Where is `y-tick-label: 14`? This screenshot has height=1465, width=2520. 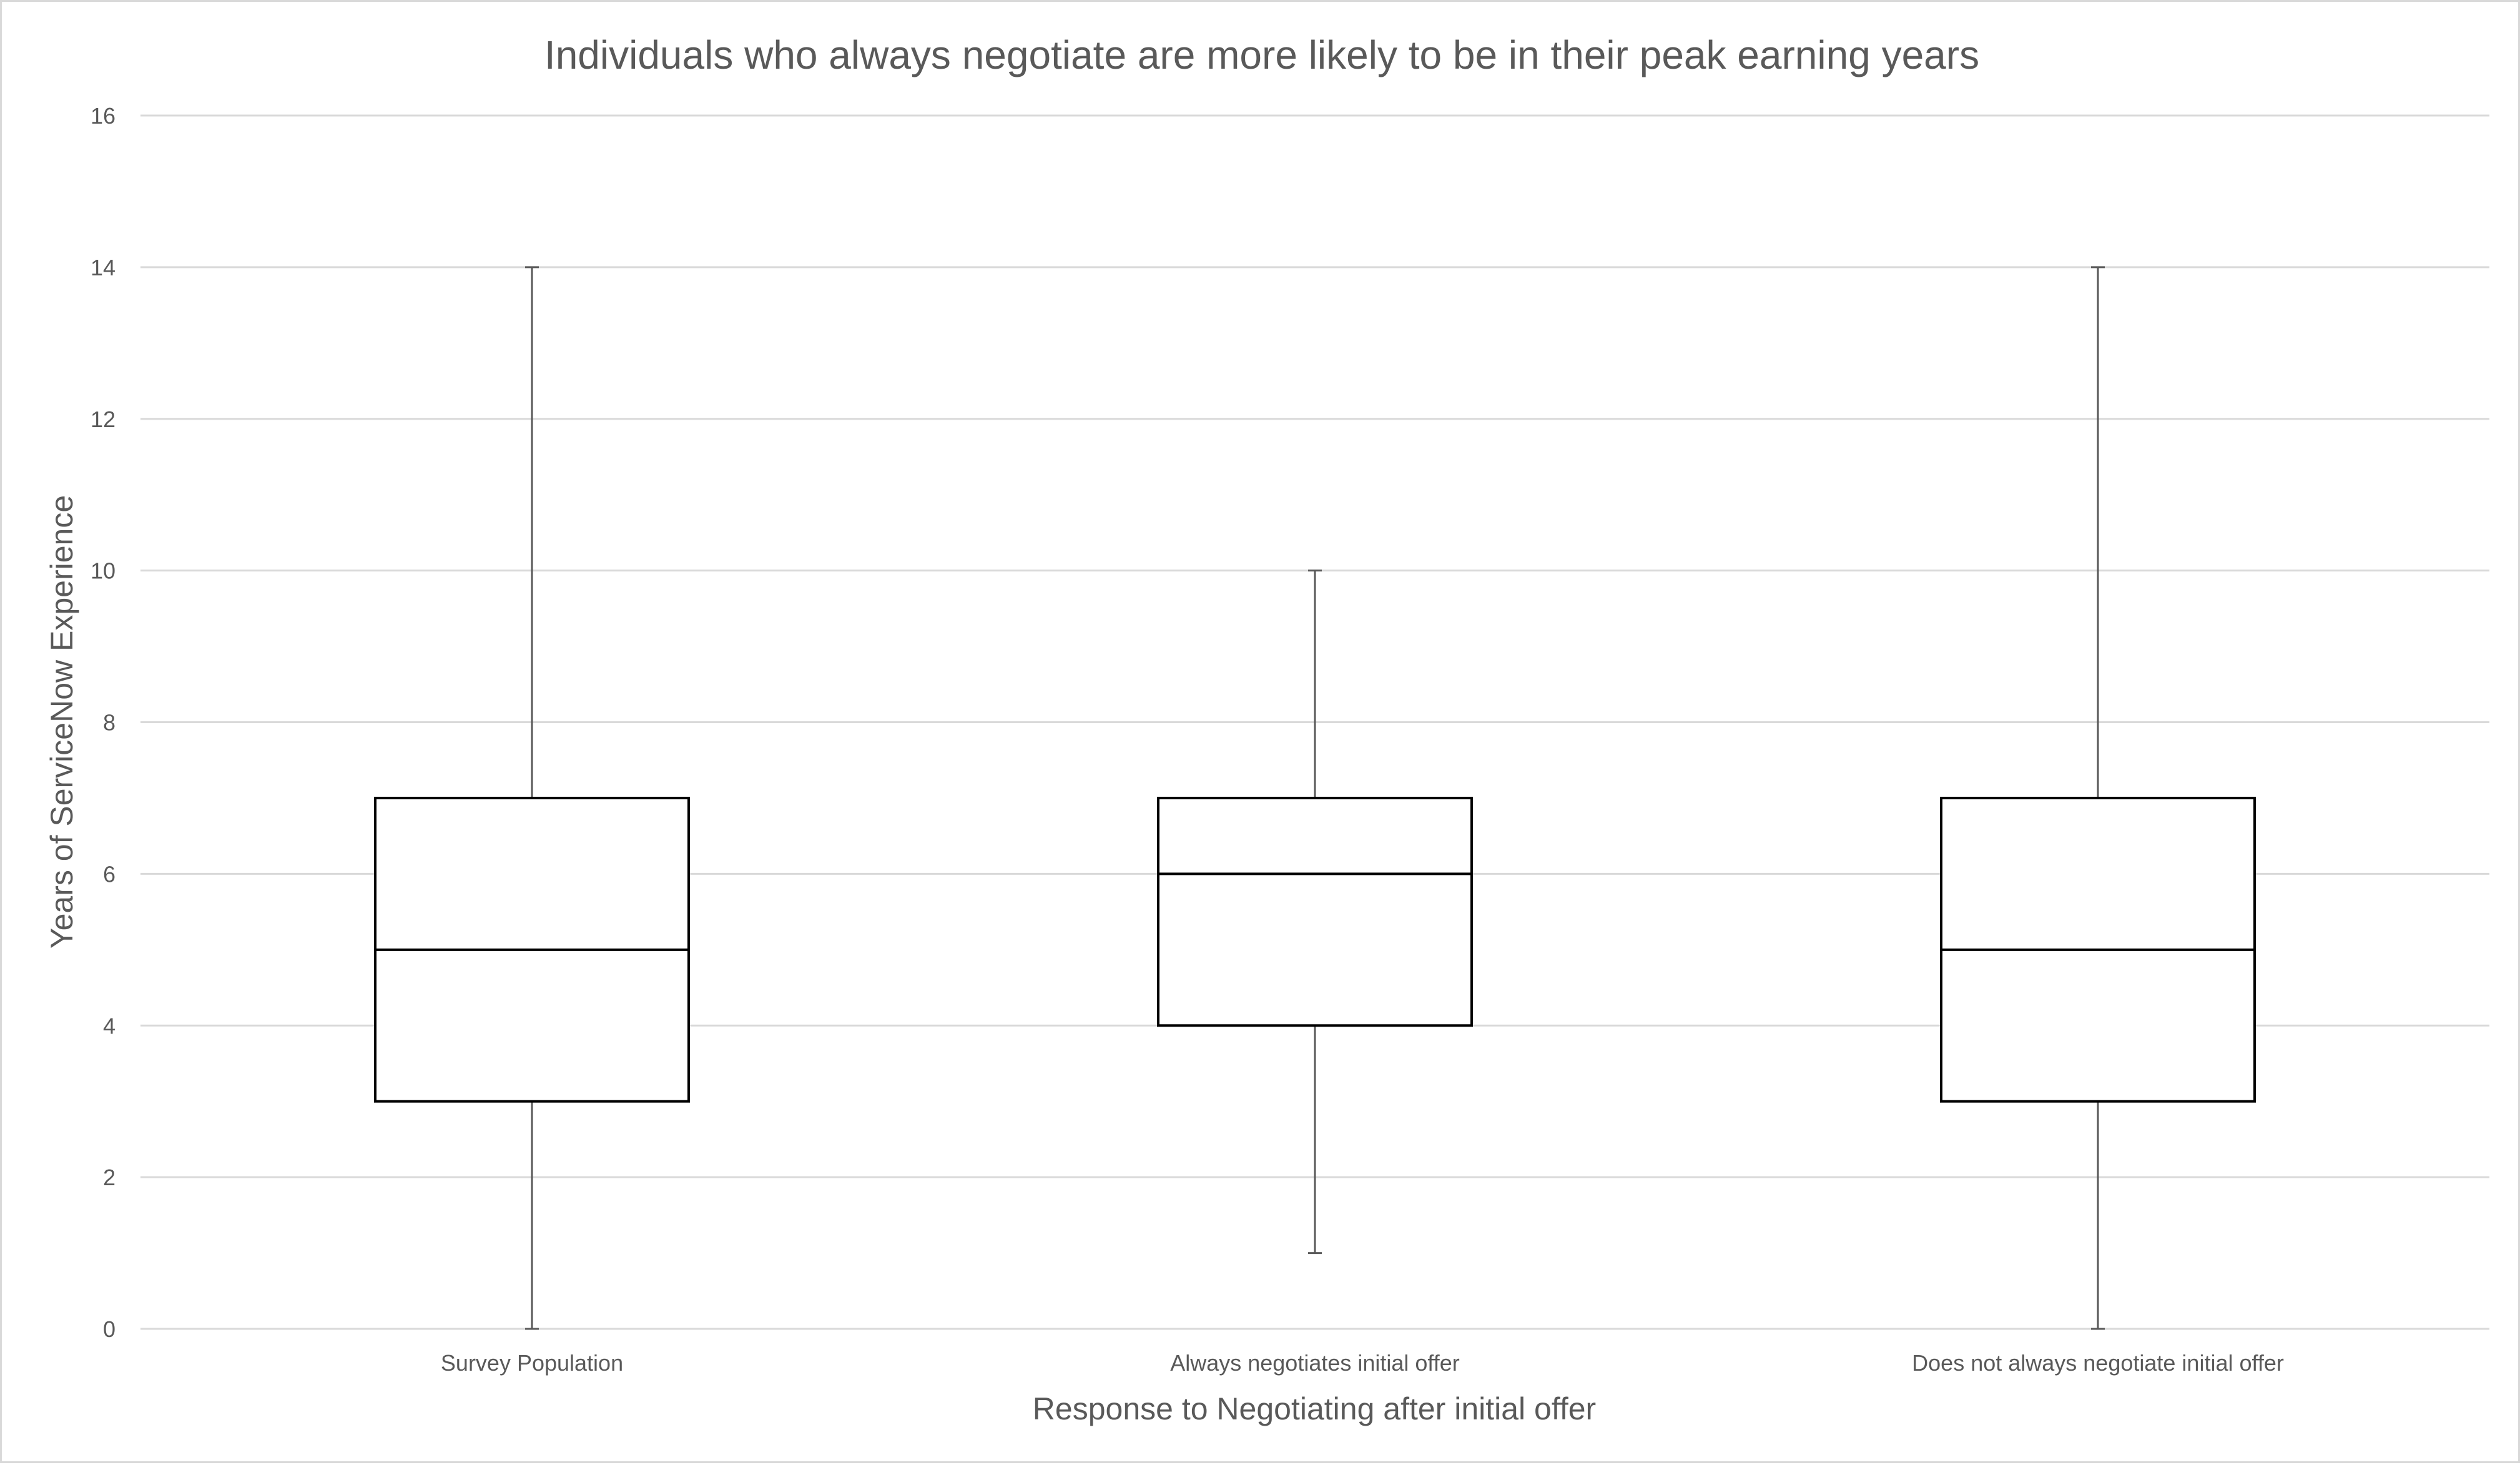 y-tick-label: 14 is located at coordinates (104, 267).